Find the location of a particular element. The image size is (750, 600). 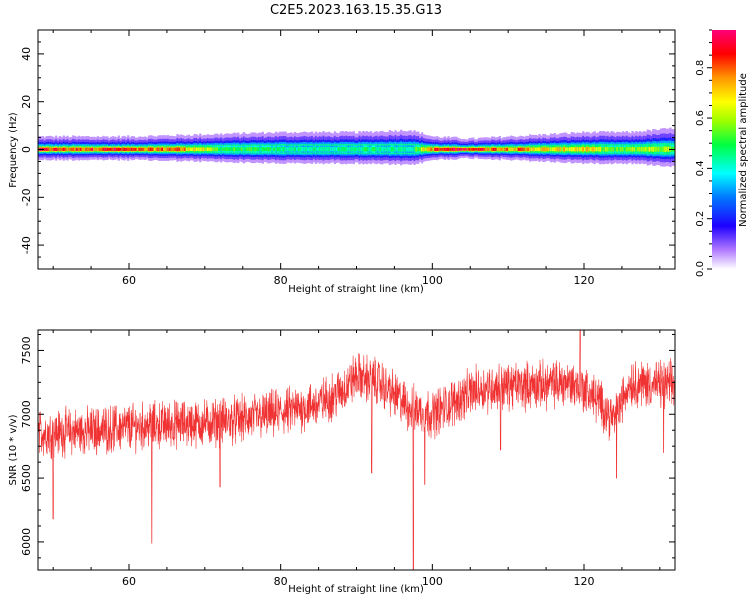

colorbar-gradient is located at coordinates (724, 149).